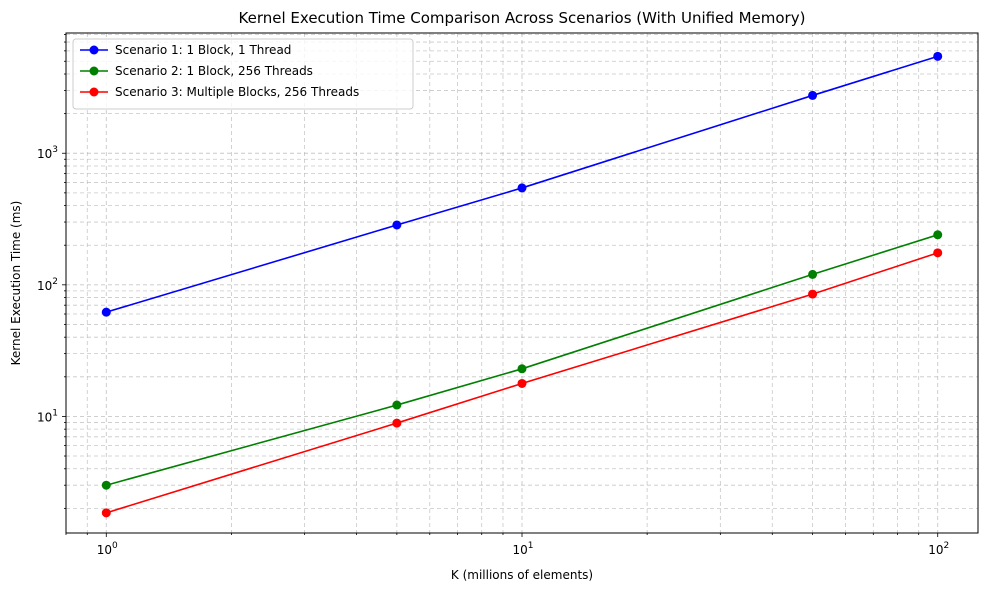  Describe the element at coordinates (938, 549) in the screenshot. I see `x-tick-label: 10²` at that location.